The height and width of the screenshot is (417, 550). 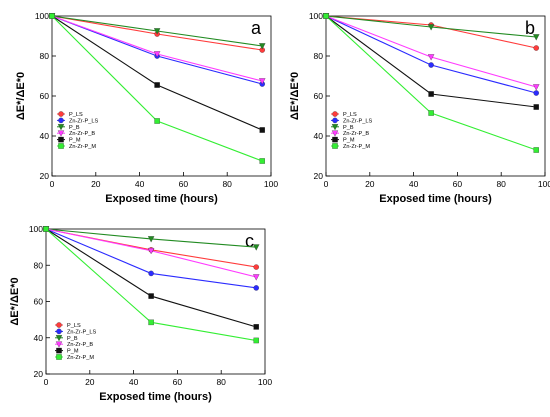 I want to click on x-tick-label: 100, so click(x=544, y=184).